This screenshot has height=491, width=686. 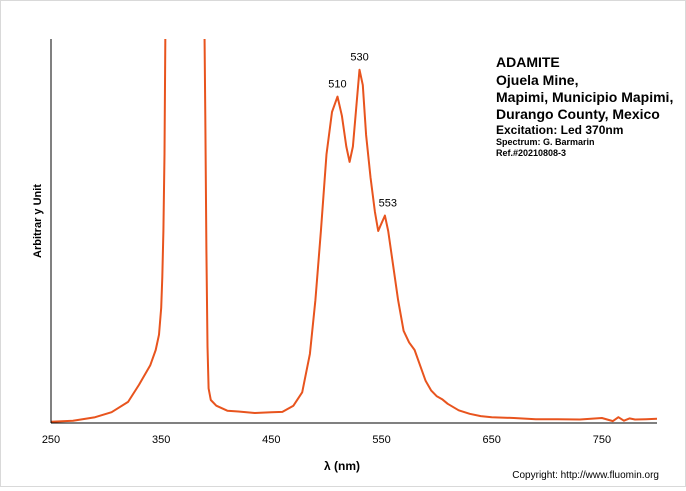 I want to click on copyright-text: Copyright: http://www.fluomin.org, so click(x=585, y=475).